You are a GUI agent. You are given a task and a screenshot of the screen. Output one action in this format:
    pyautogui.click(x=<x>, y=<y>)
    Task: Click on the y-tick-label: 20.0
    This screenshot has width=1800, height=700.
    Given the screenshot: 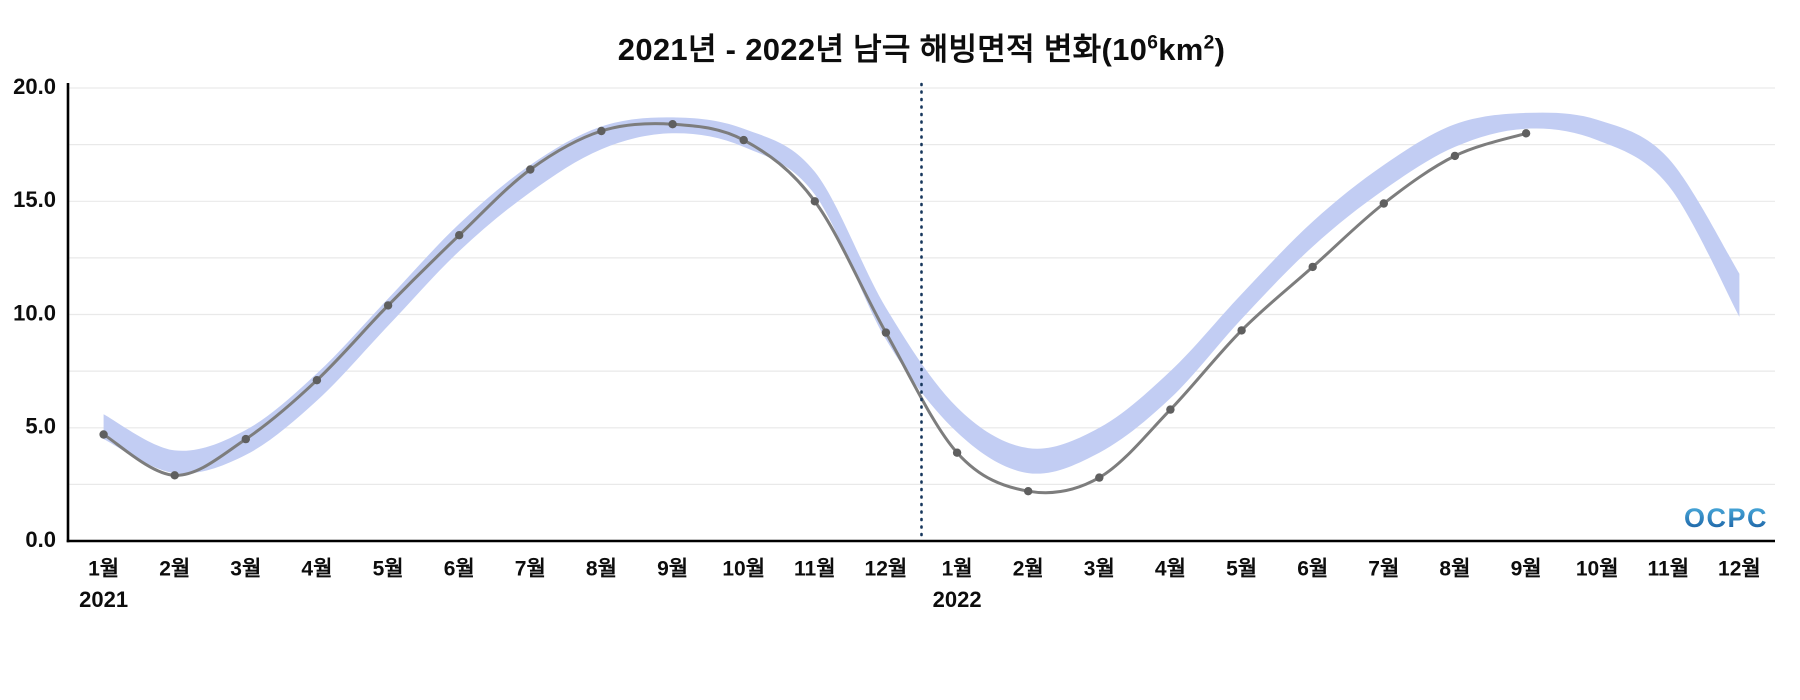 What is the action you would take?
    pyautogui.click(x=34, y=86)
    